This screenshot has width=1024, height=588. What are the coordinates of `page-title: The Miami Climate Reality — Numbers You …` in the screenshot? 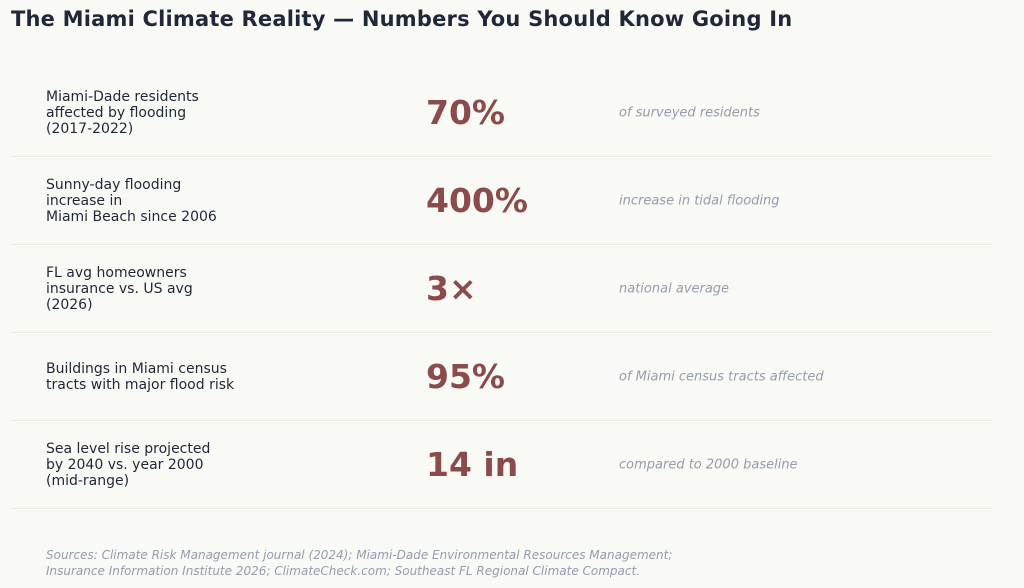 It's located at (402, 19).